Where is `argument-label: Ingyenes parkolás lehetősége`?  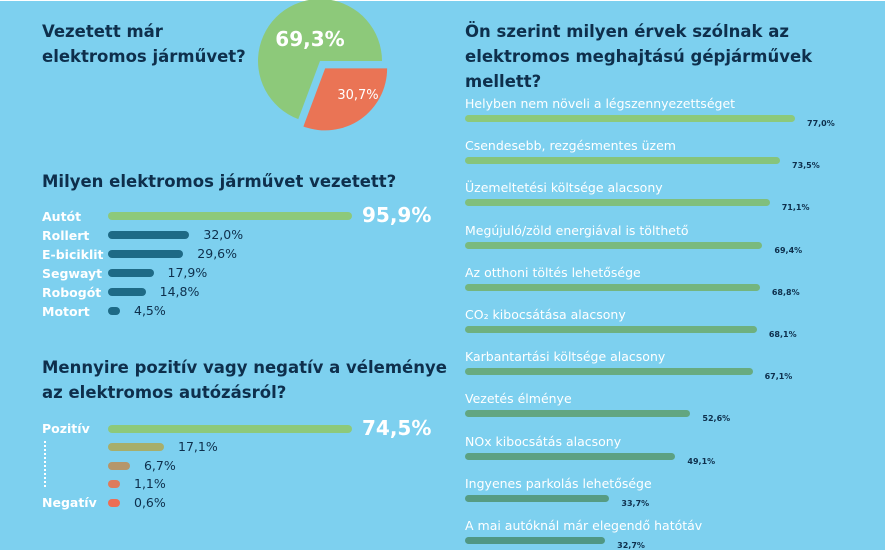 argument-label: Ingyenes parkolás lehetősége is located at coordinates (558, 483).